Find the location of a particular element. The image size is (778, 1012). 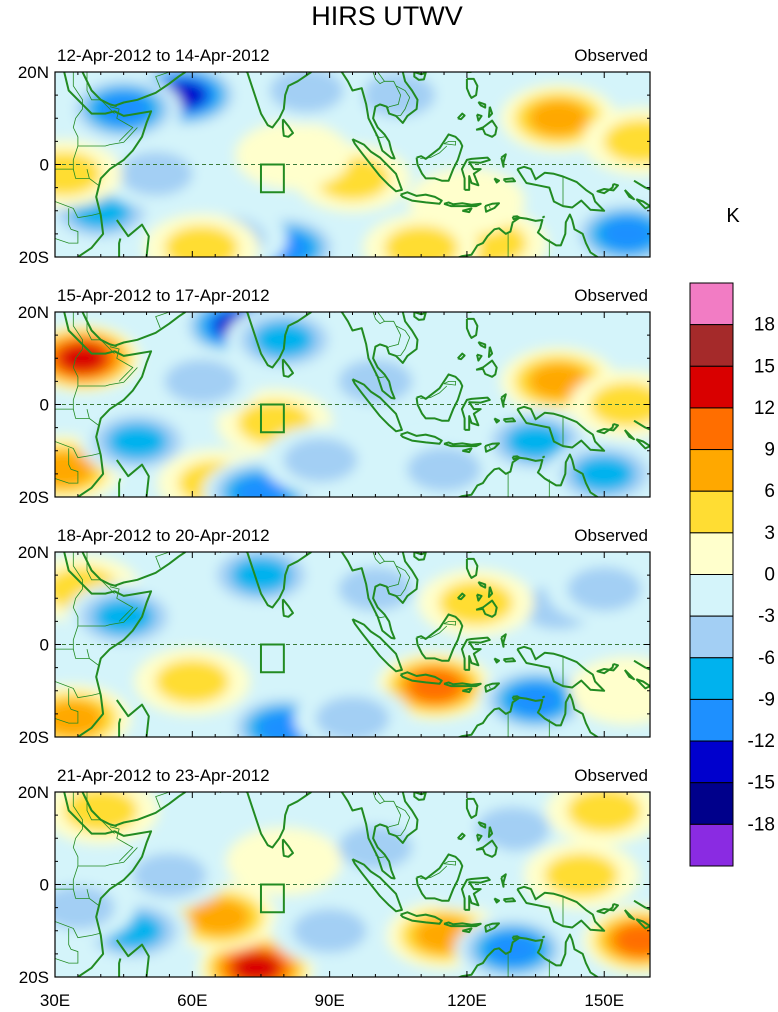

x-tick-label: 60E is located at coordinates (192, 1000).